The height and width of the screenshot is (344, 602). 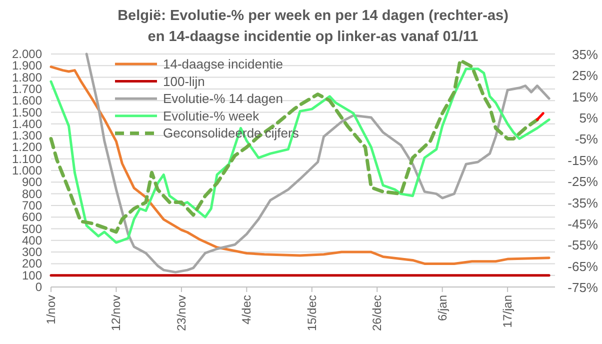 I want to click on y-tick-label: 1.000, so click(x=27, y=171).